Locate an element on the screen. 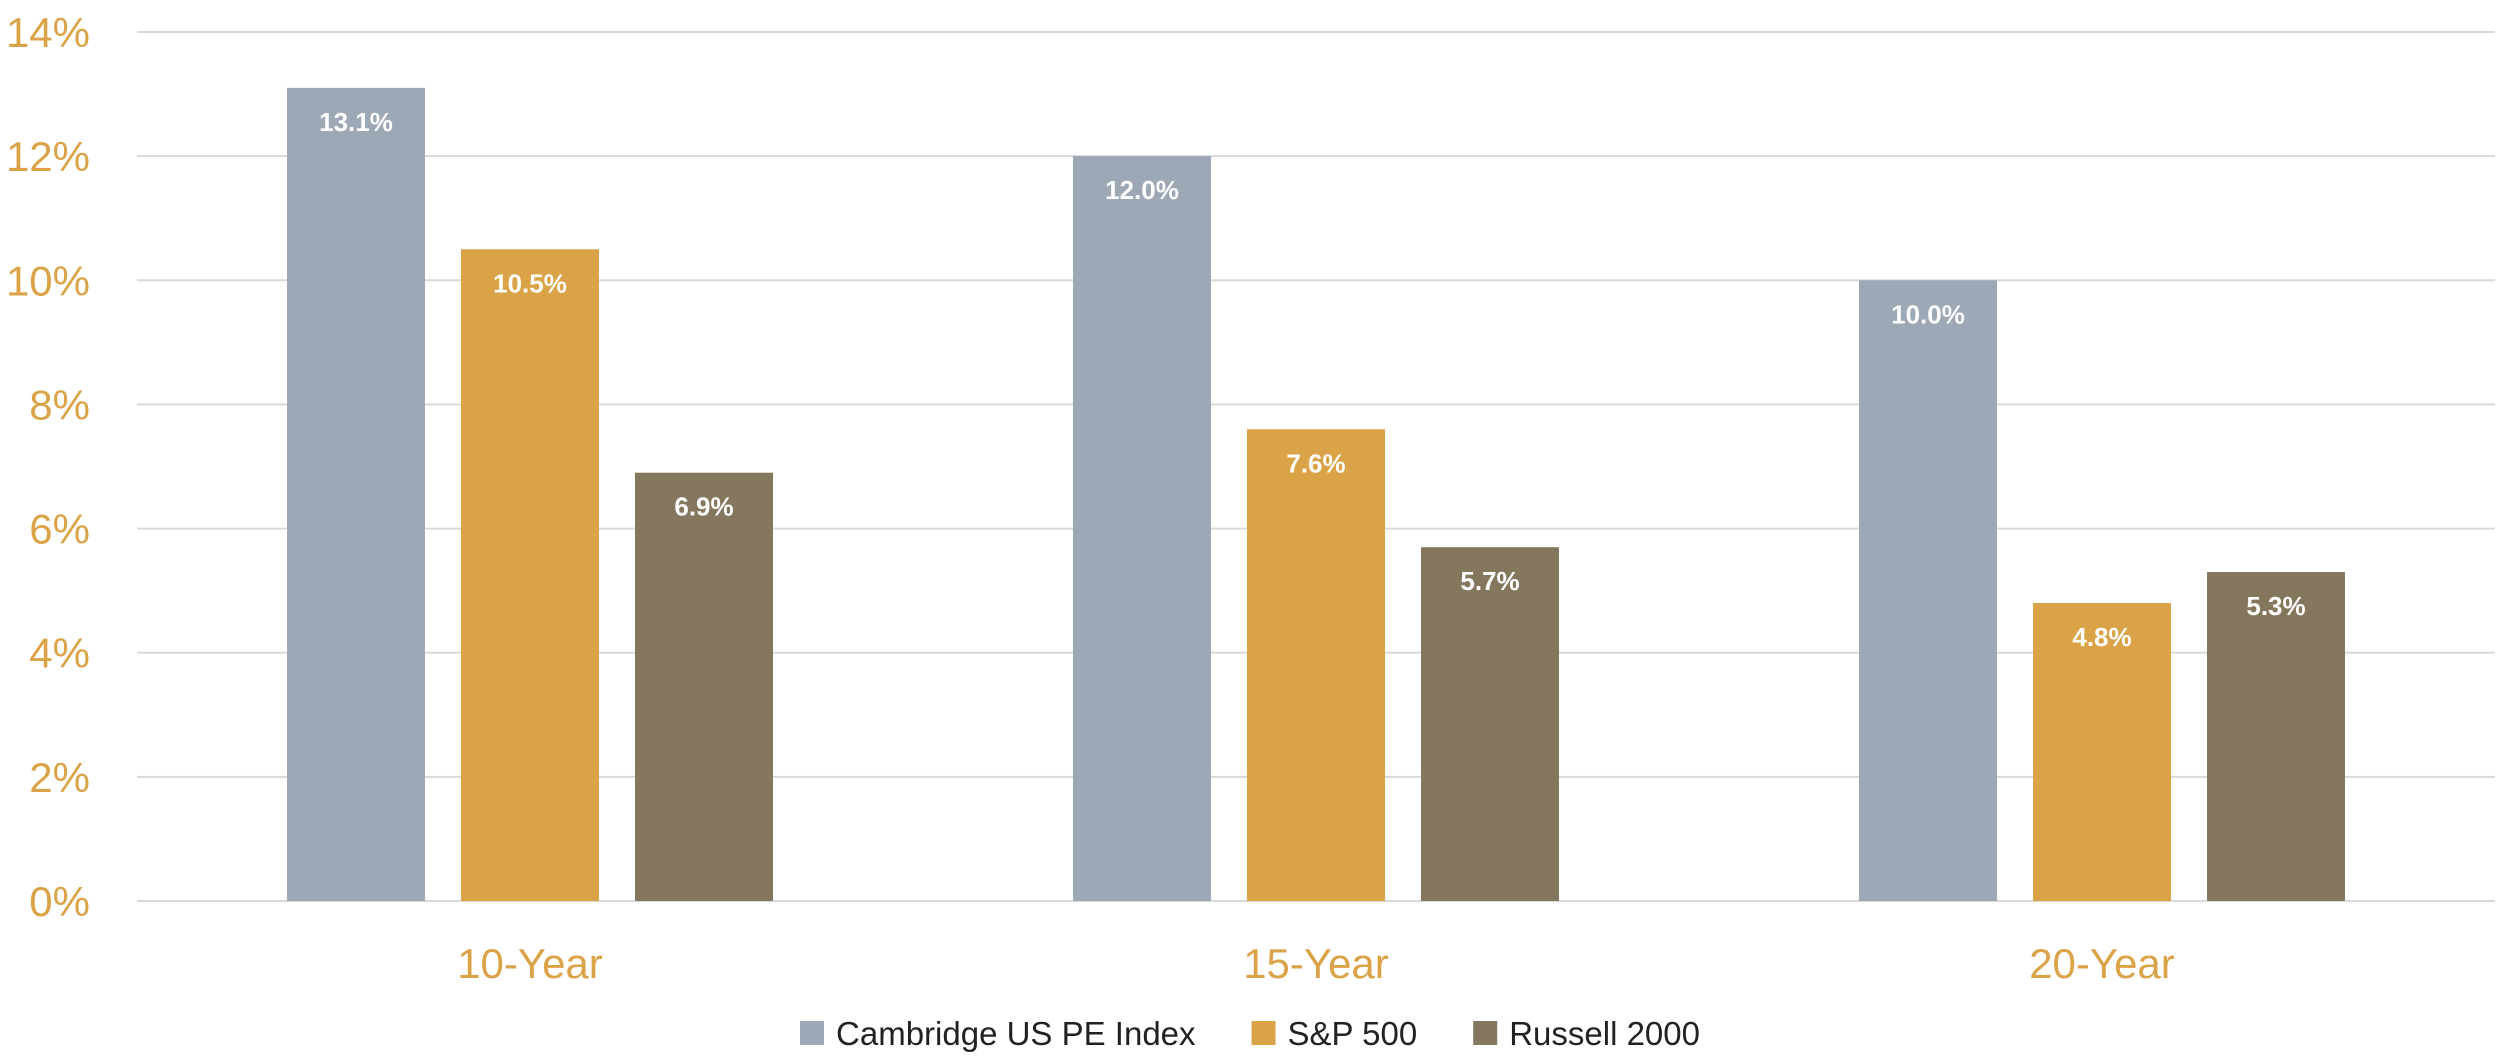 The height and width of the screenshot is (1063, 2500). data-label: 10.0% is located at coordinates (1928, 314).